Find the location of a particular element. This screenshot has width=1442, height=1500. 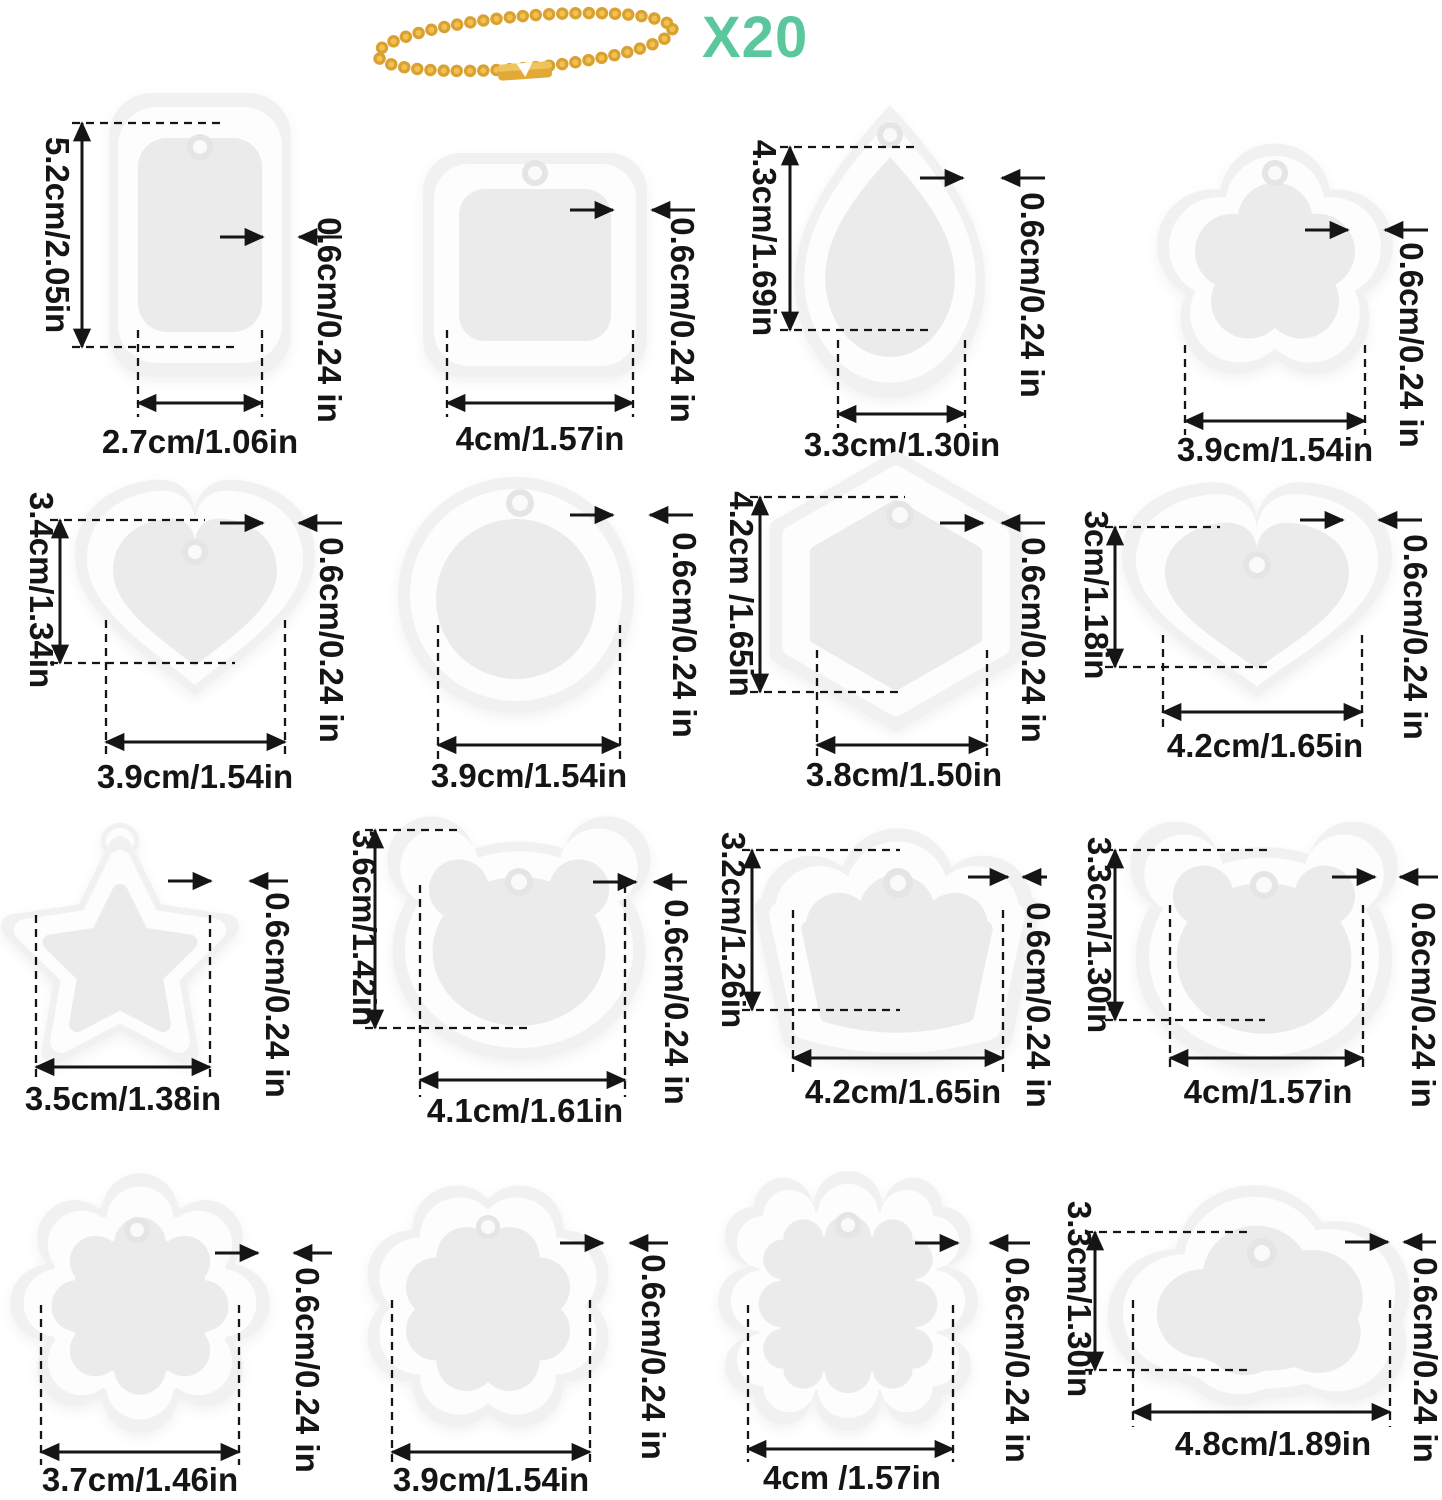

height-label: 3.2cm/1.26in is located at coordinates (733, 930).